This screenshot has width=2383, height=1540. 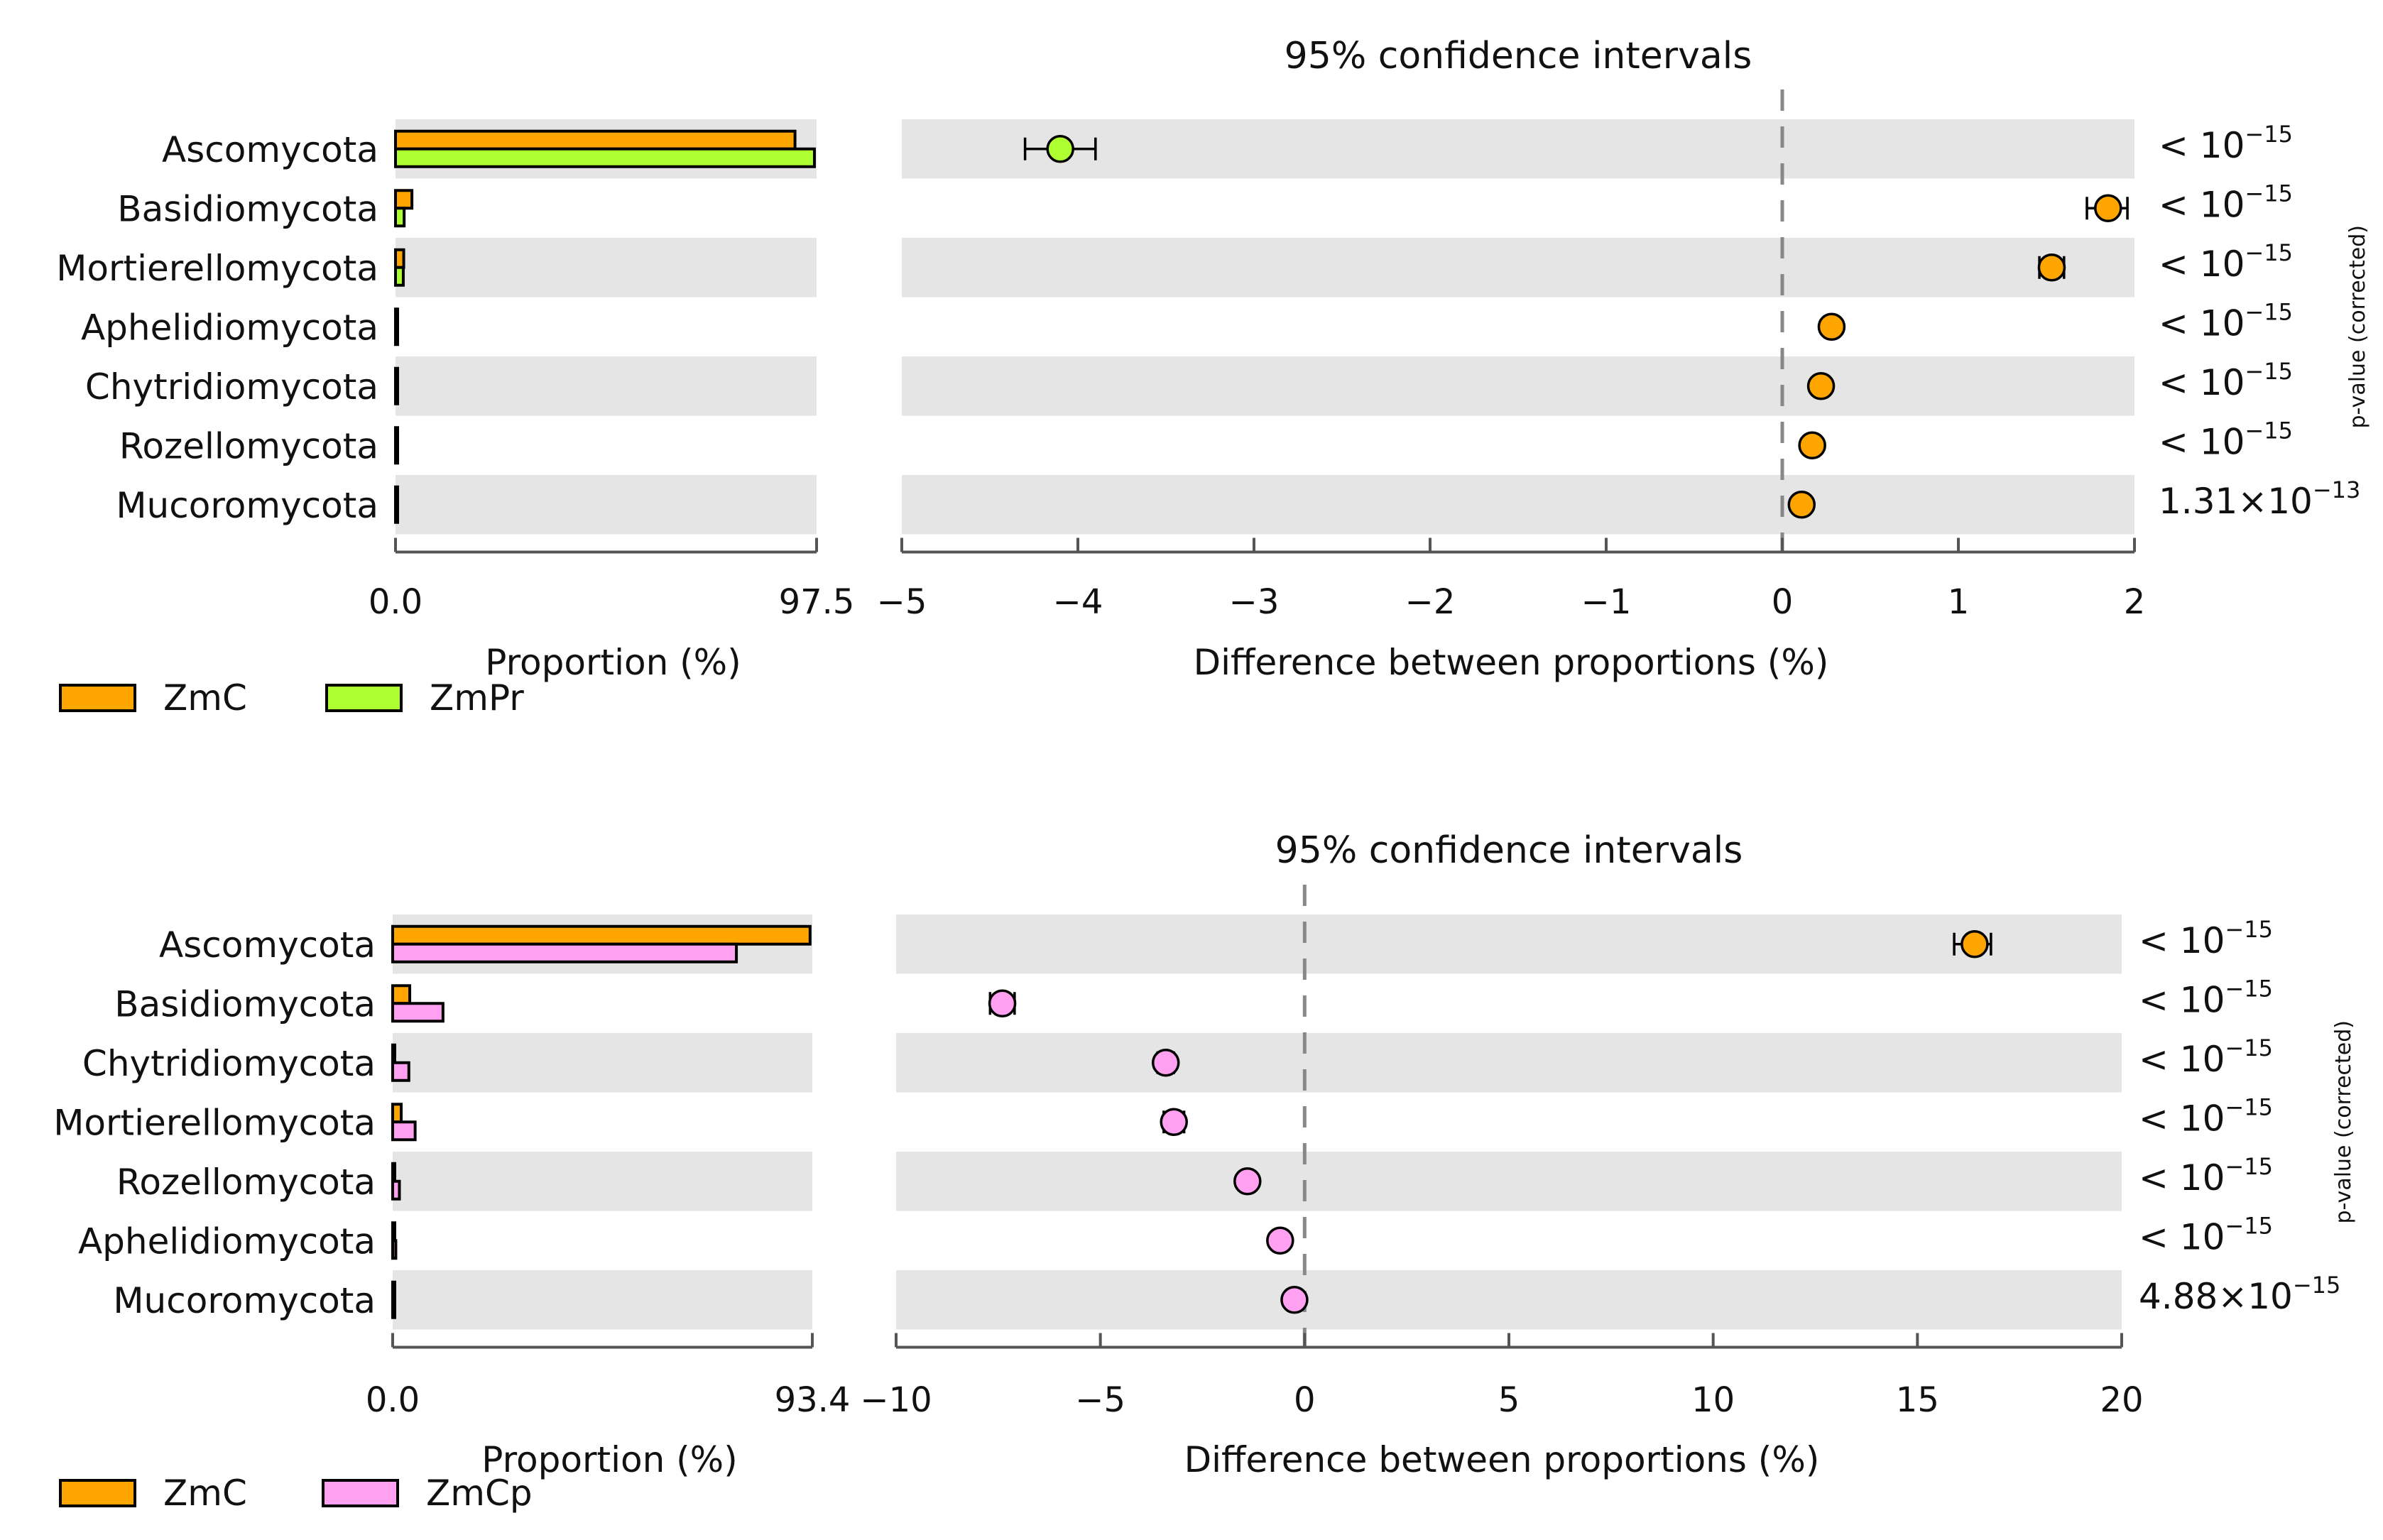 What do you see at coordinates (817, 602) in the screenshot?
I see `proportion-tick-label: 97.5` at bounding box center [817, 602].